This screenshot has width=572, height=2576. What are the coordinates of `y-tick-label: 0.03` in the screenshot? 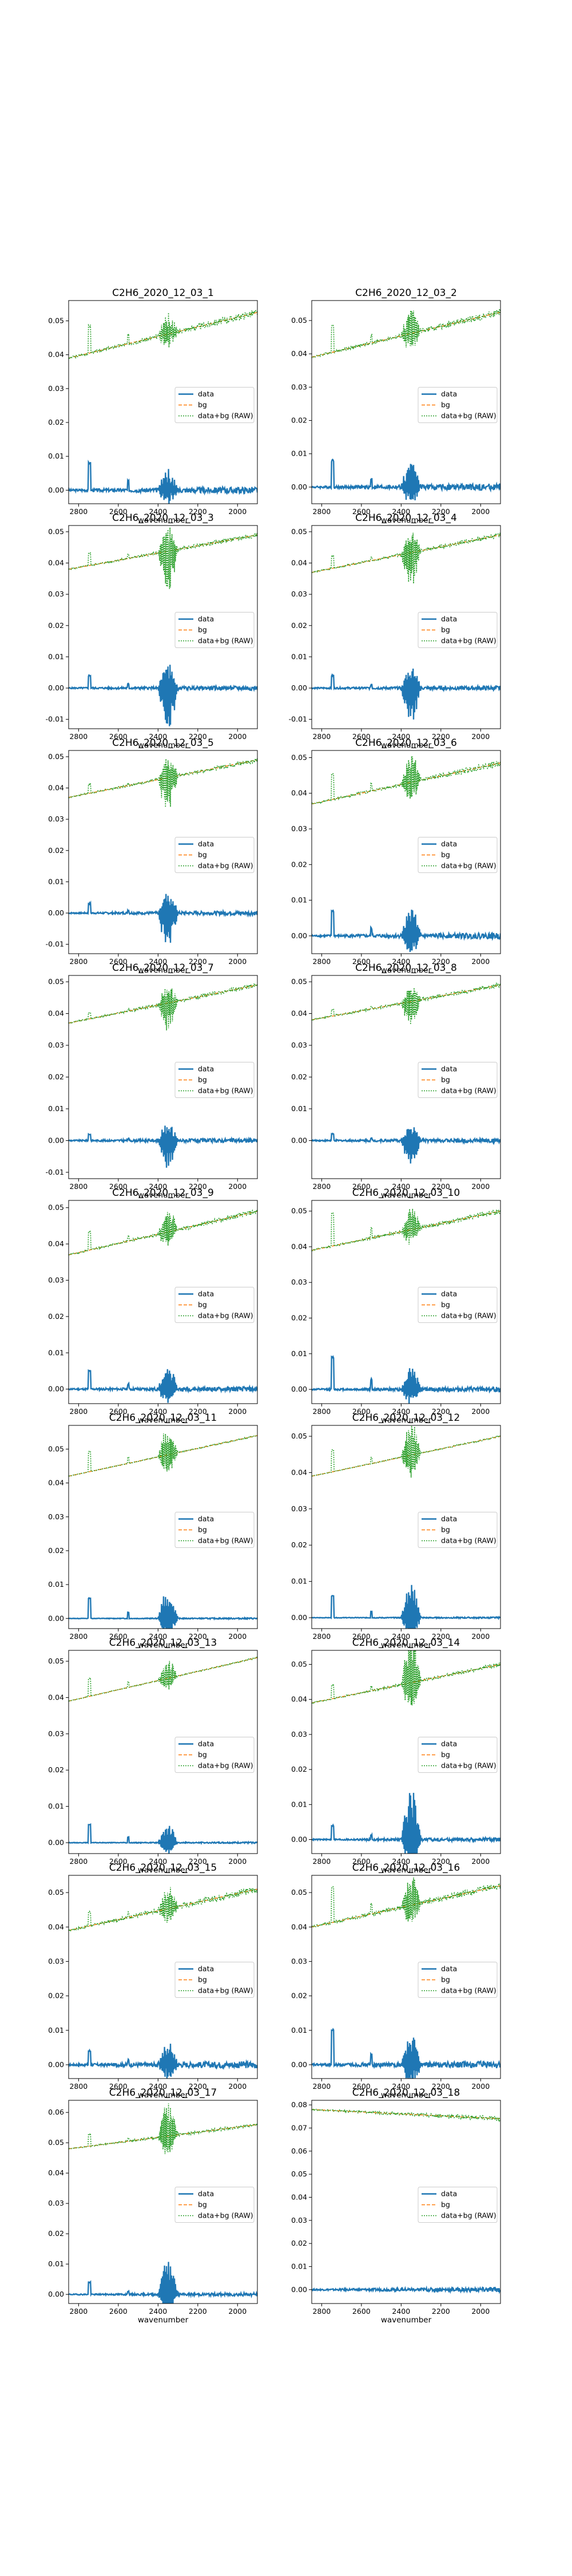 It's located at (56, 2203).